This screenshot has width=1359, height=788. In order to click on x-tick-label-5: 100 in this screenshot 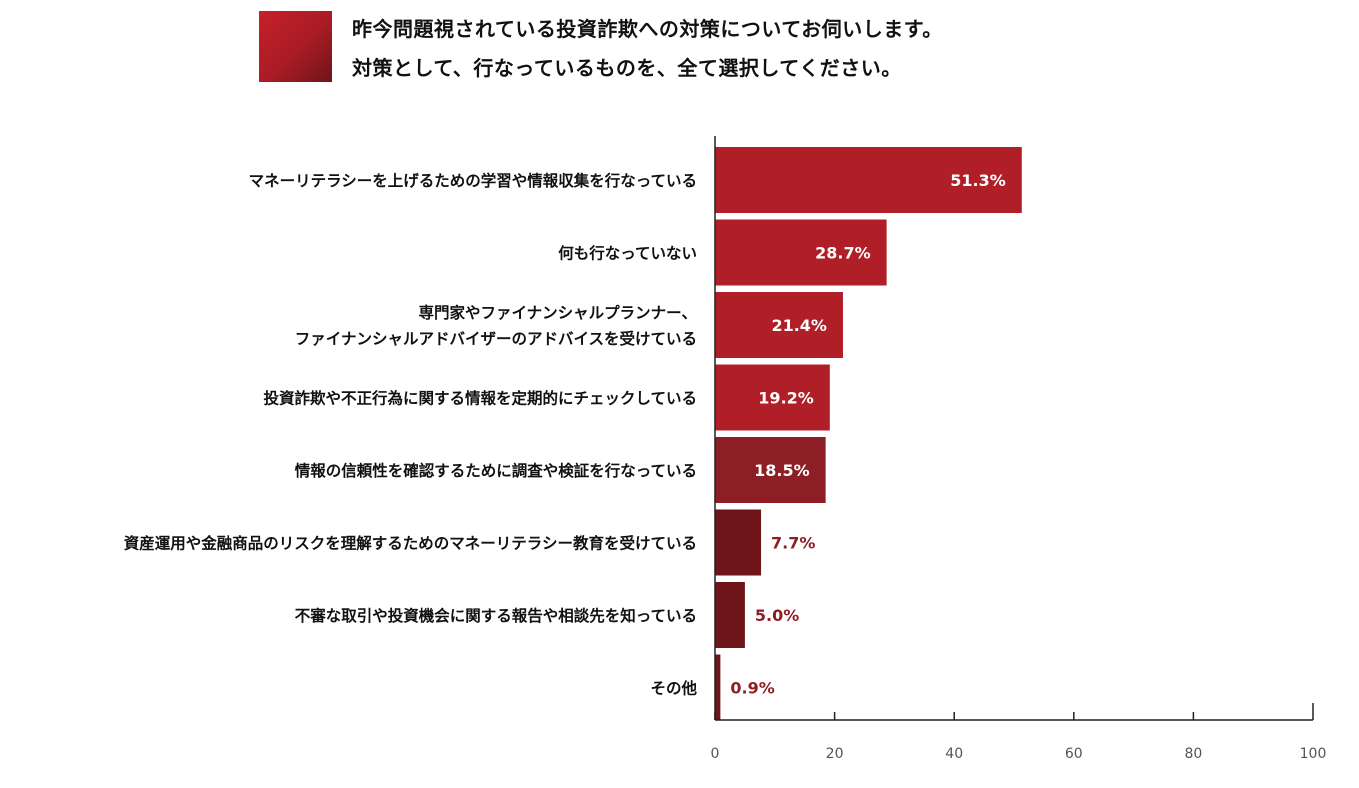, I will do `click(1313, 754)`.